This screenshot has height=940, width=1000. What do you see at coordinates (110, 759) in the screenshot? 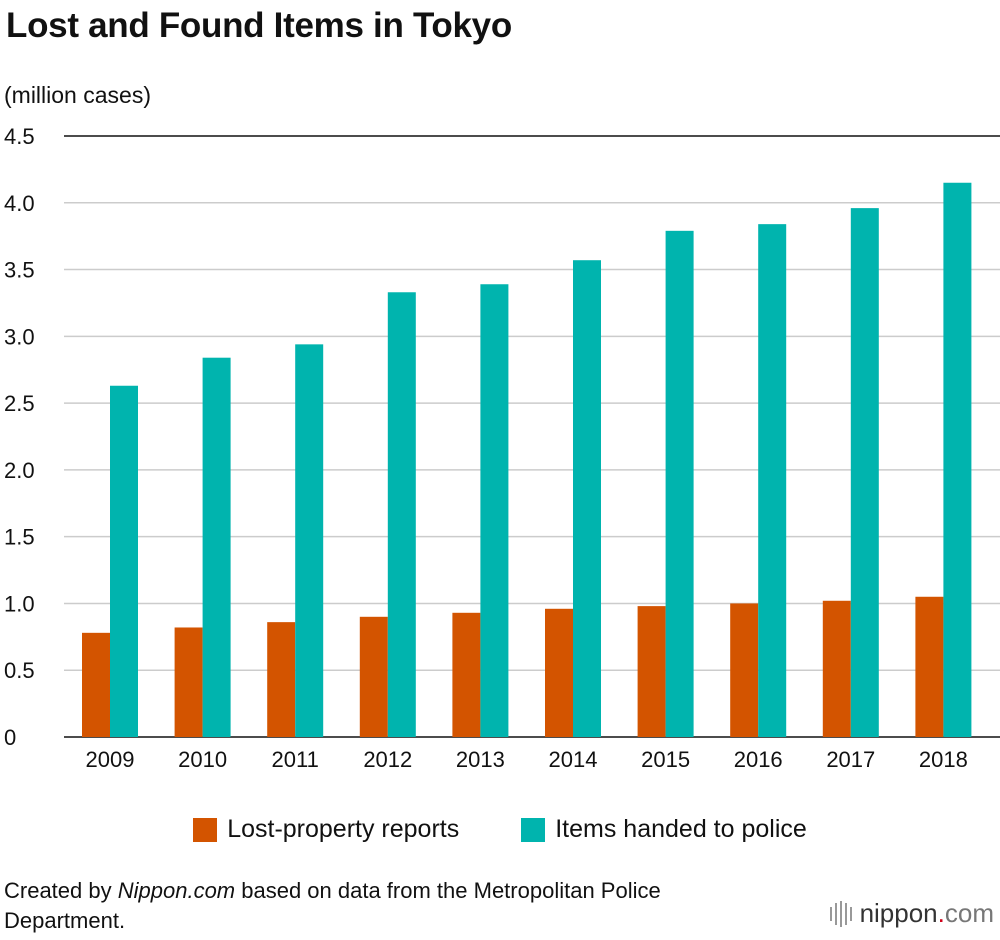
I see `x-tick-label: 2009` at bounding box center [110, 759].